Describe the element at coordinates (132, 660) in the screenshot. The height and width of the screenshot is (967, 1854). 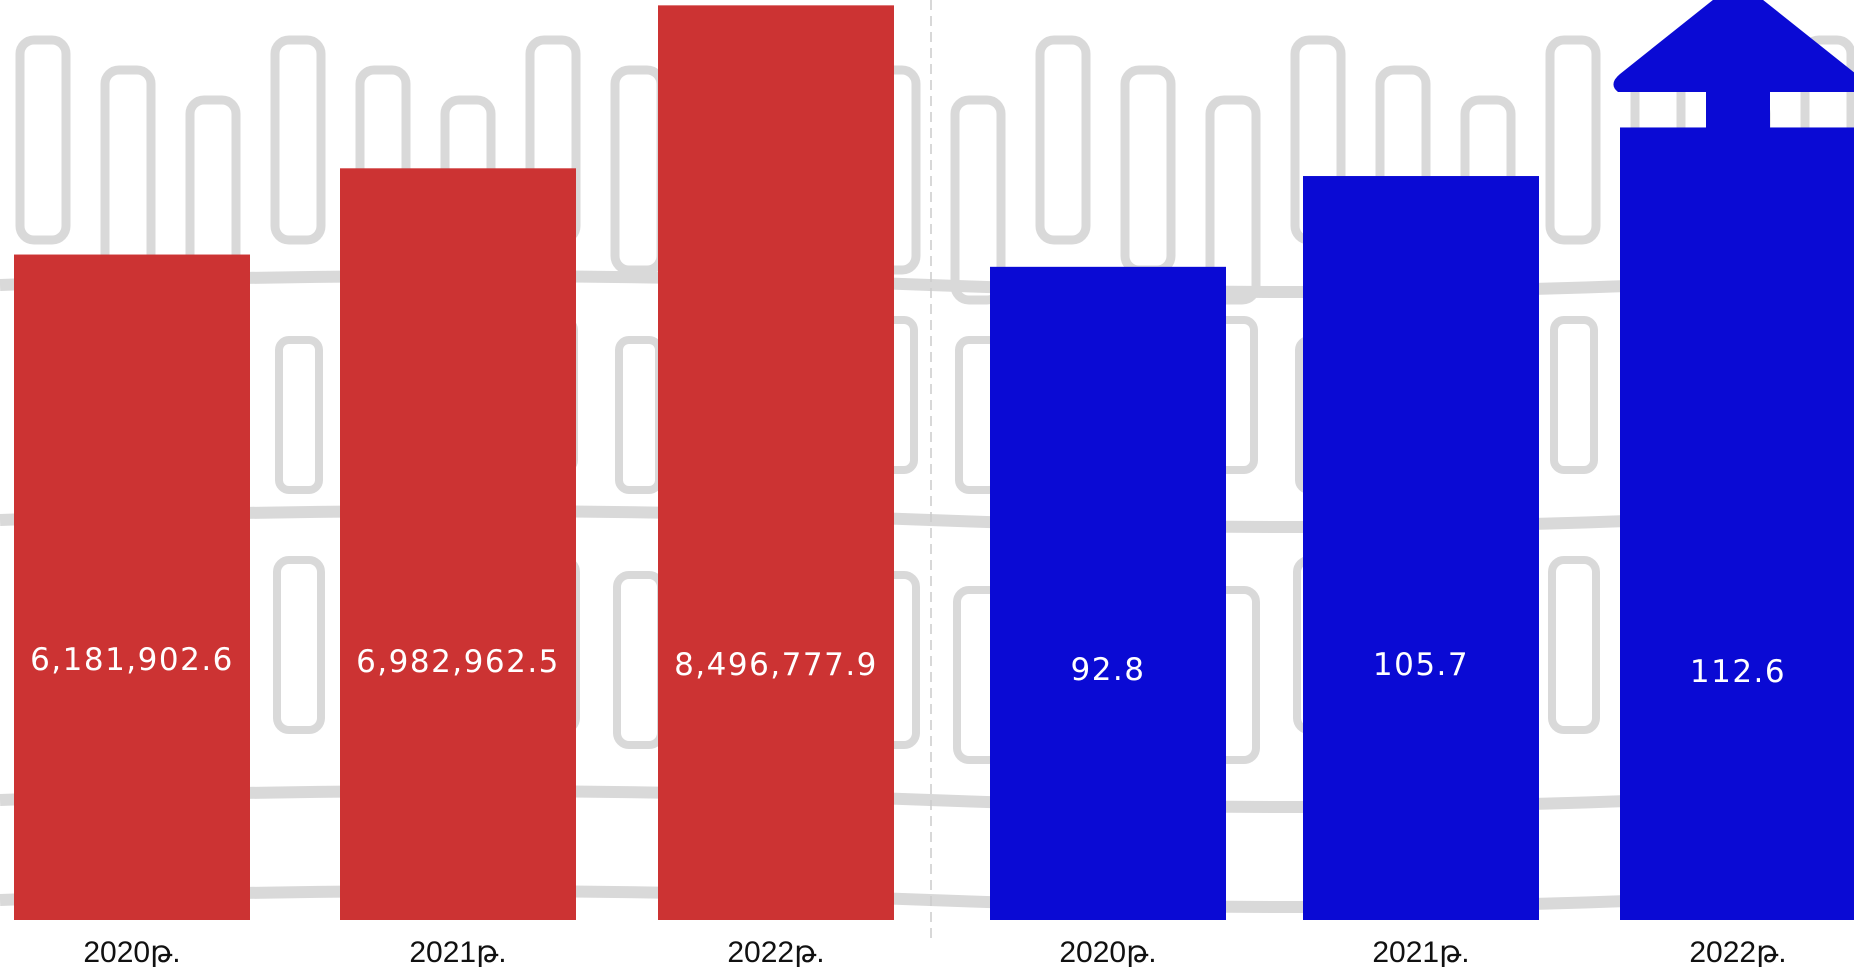
I see `bar-value-label: 6,181,902.6` at that location.